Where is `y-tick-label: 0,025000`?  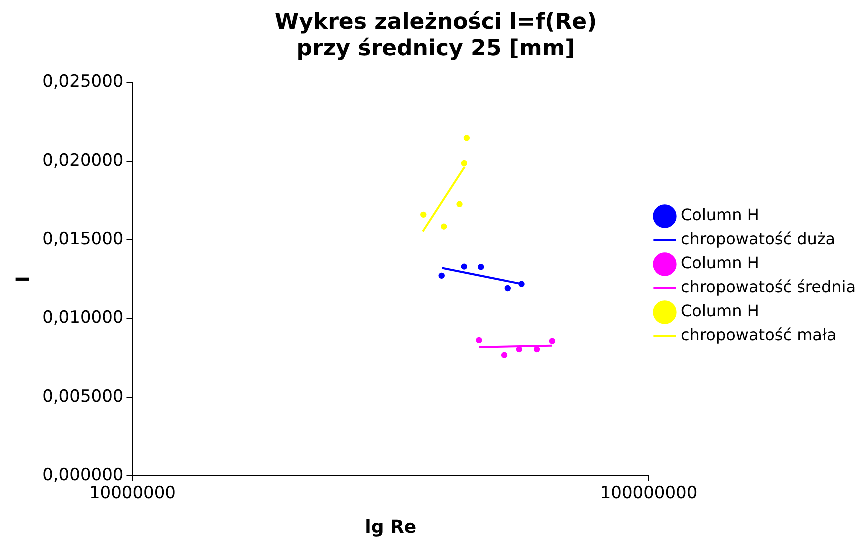
y-tick-label: 0,025000 is located at coordinates (83, 82).